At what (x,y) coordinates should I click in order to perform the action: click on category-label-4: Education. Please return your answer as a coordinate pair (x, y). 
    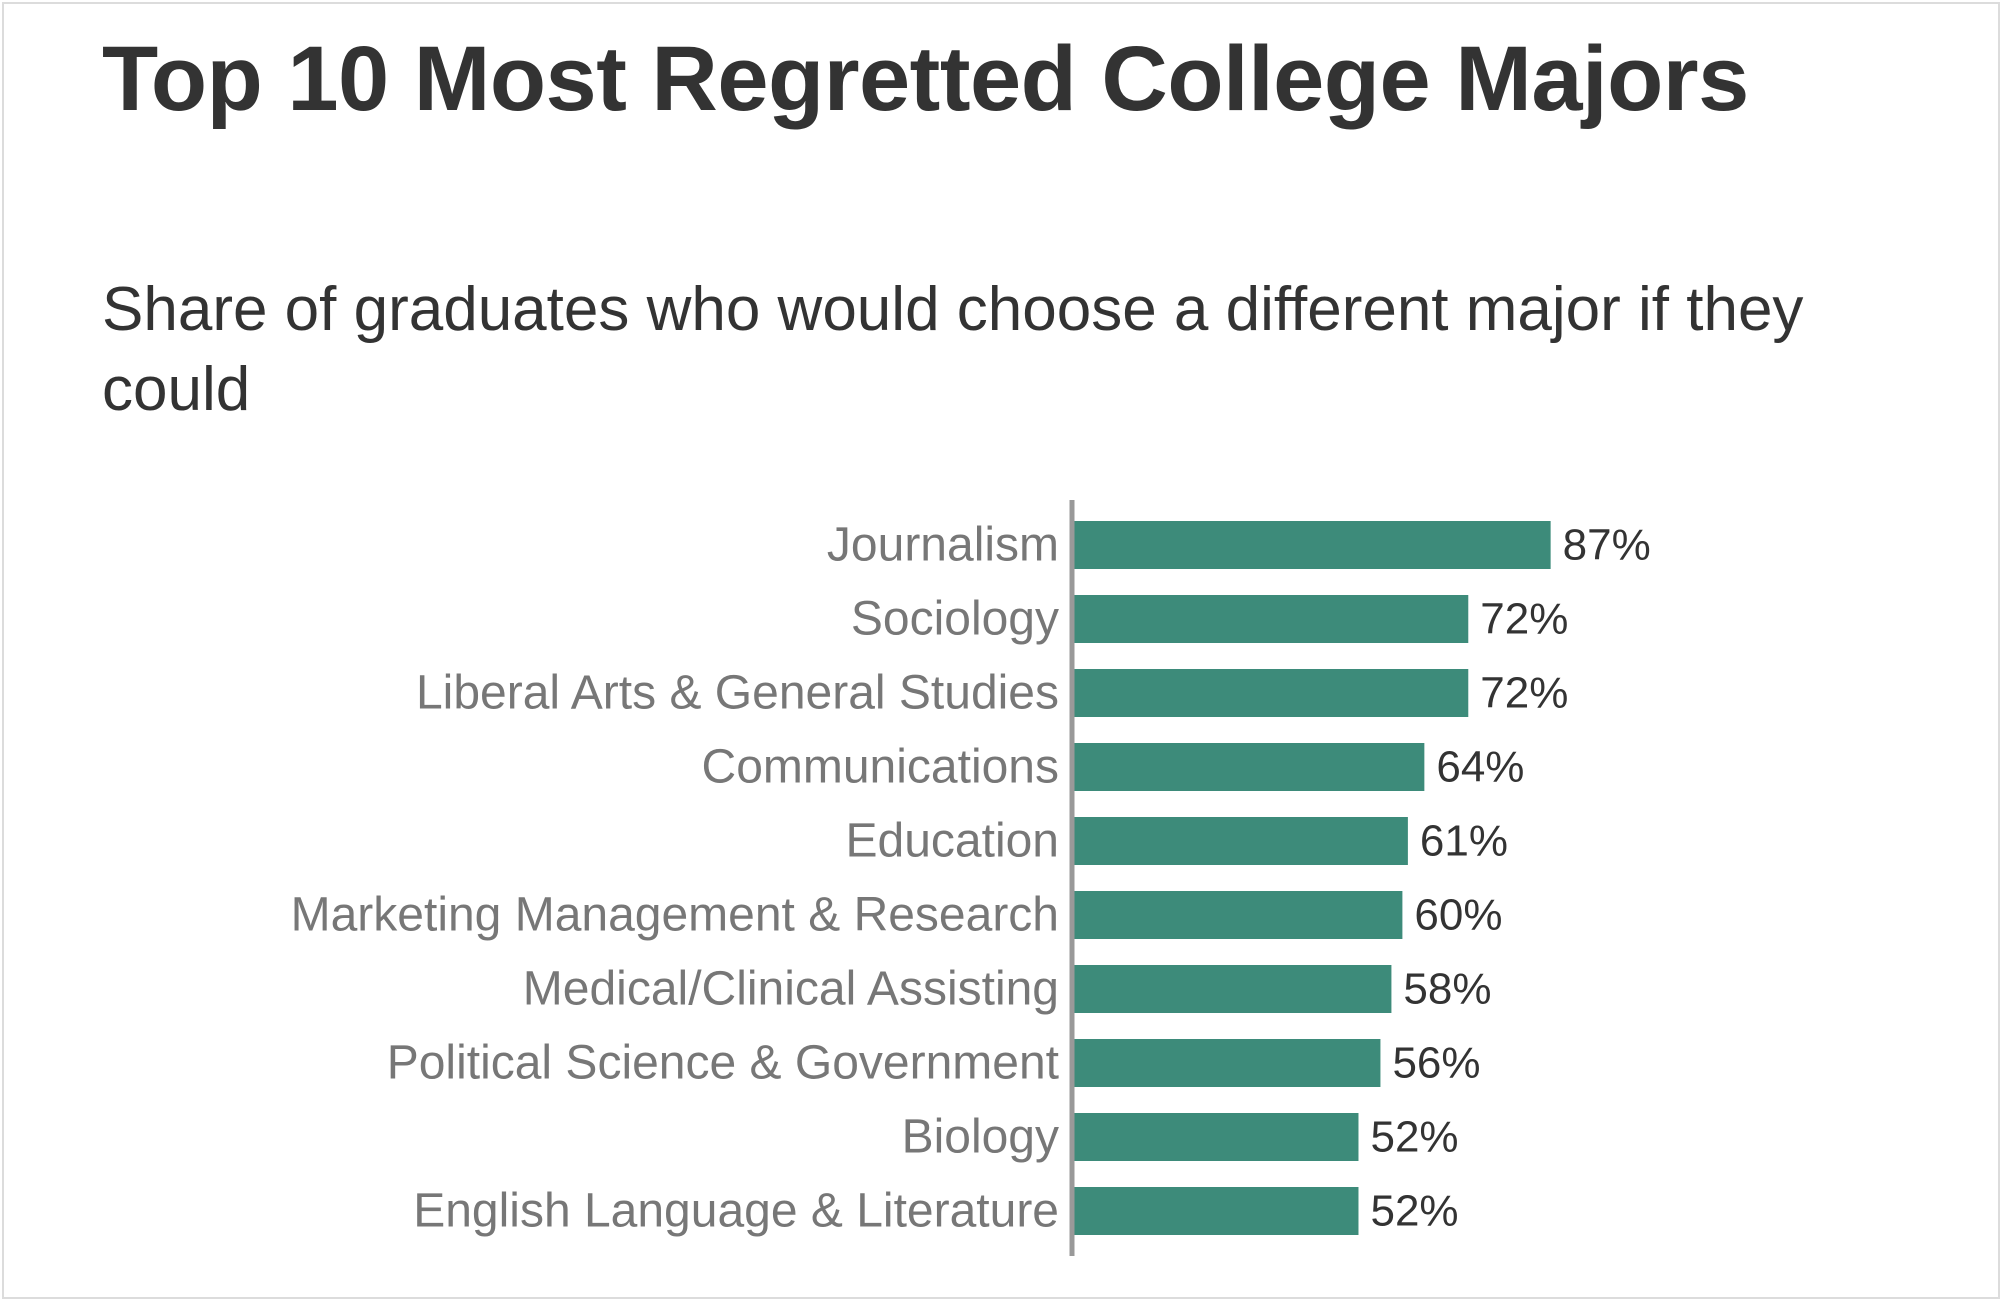
    Looking at the image, I should click on (953, 841).